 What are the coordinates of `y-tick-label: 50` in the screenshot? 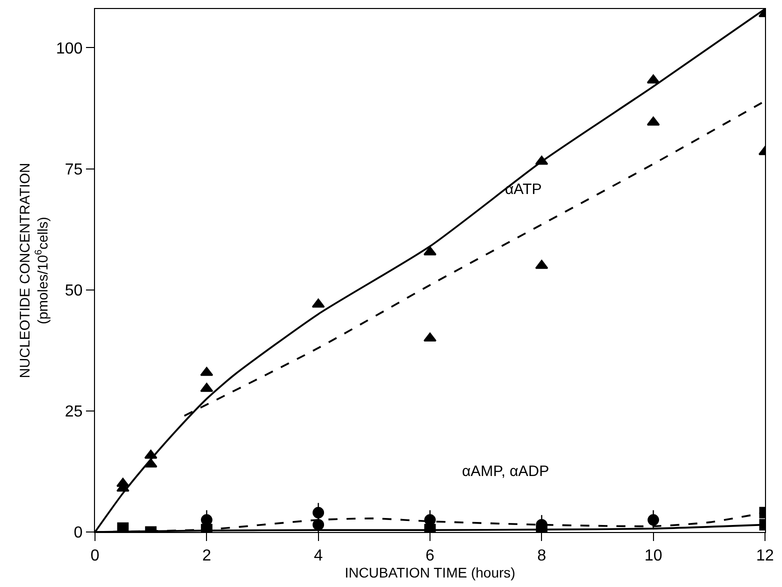 It's located at (73, 291).